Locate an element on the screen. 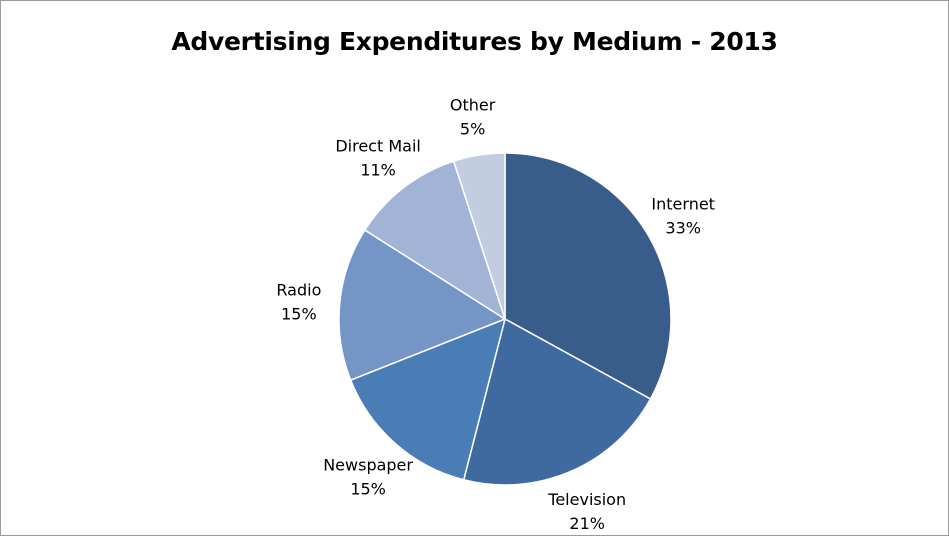 Image resolution: width=949 pixels, height=536 pixels. slice-category-label: Internet is located at coordinates (683, 204).